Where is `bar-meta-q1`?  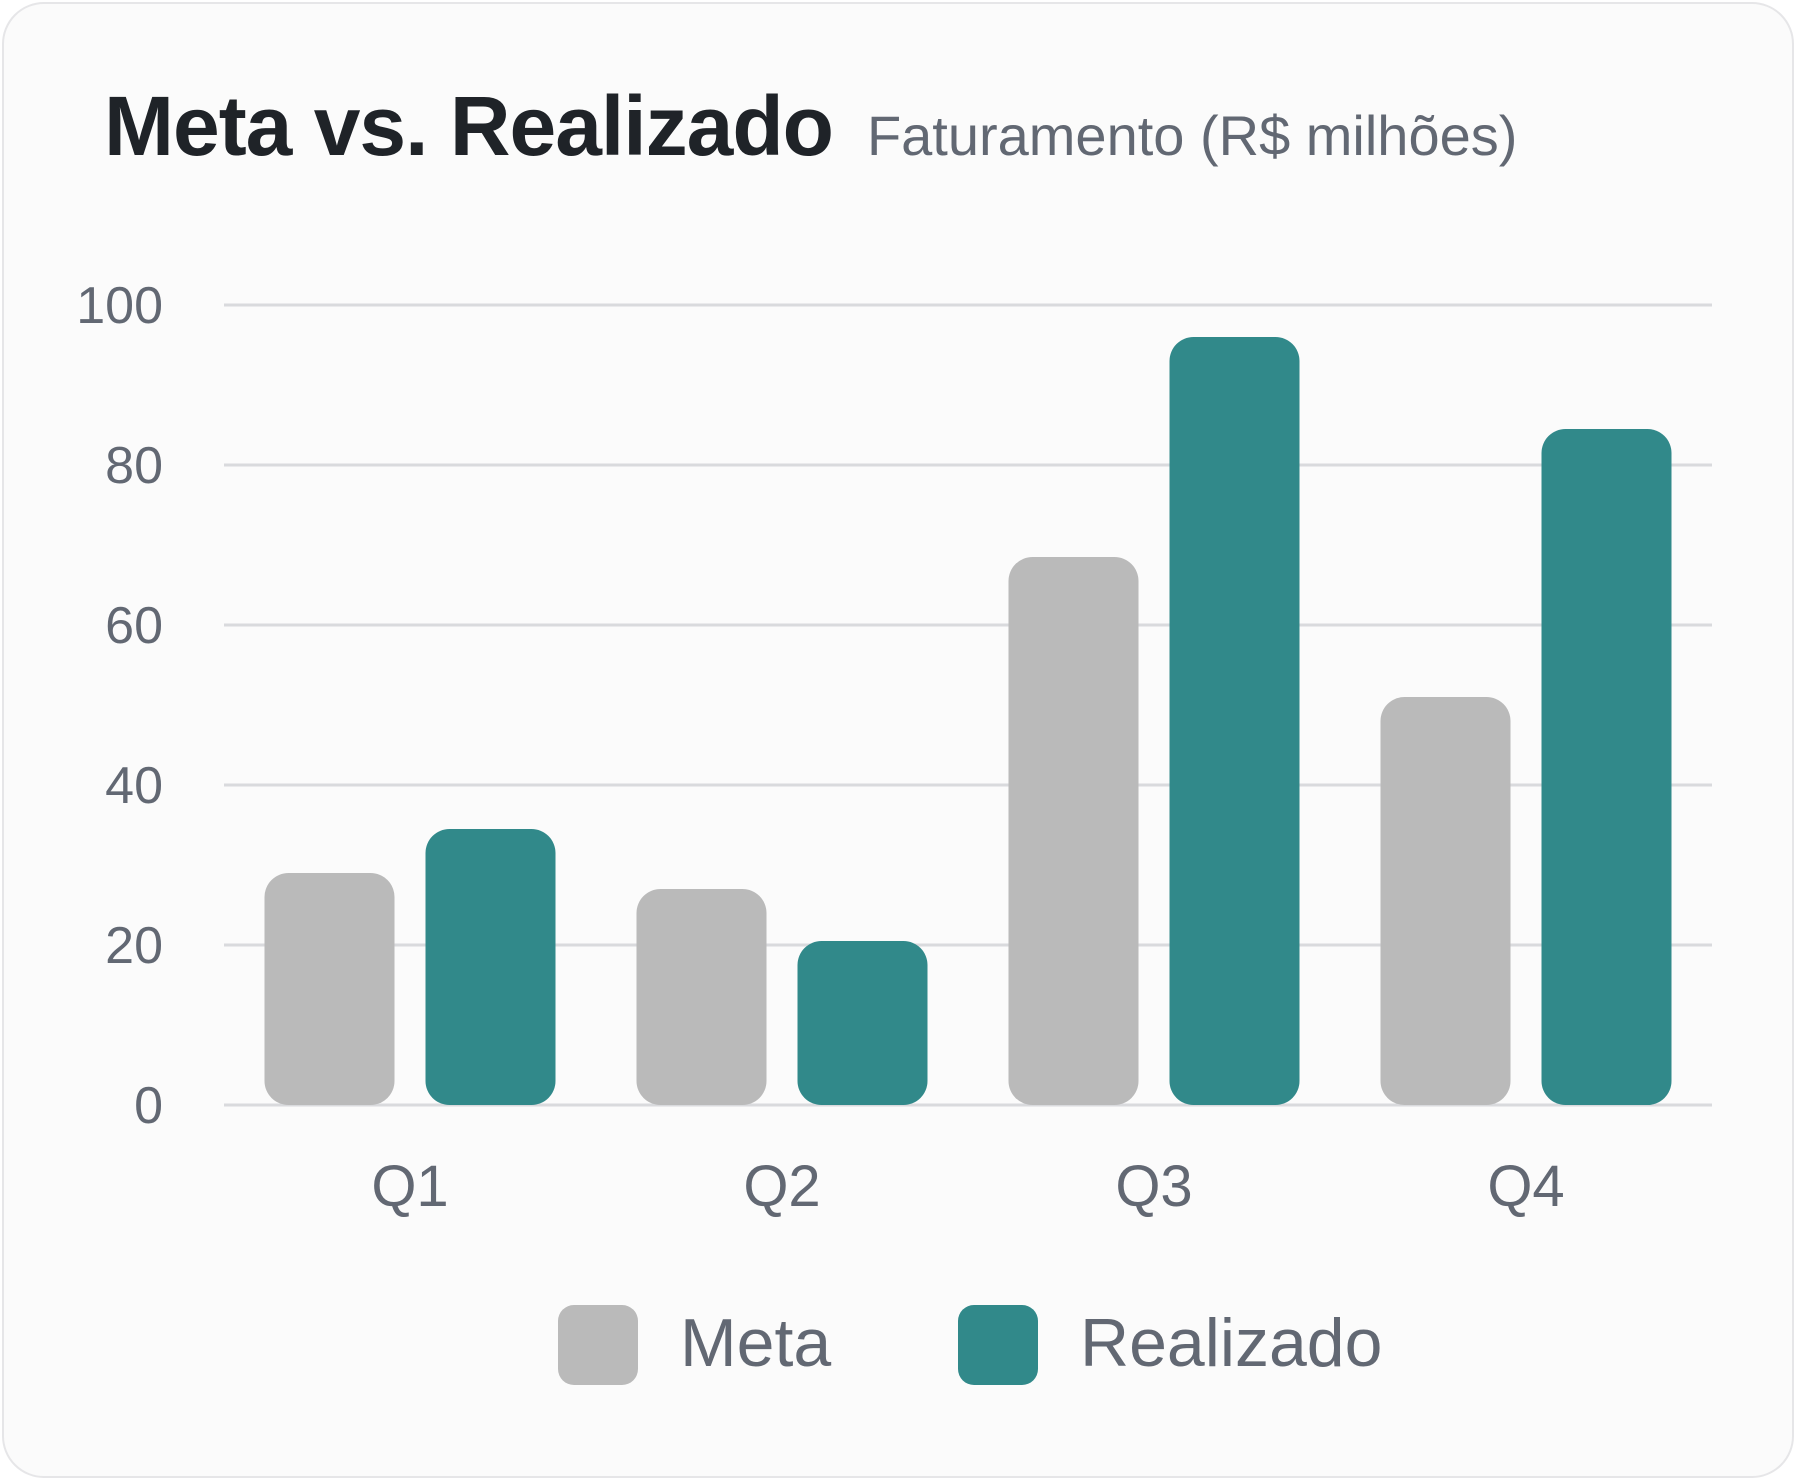
bar-meta-q1 is located at coordinates (329, 989).